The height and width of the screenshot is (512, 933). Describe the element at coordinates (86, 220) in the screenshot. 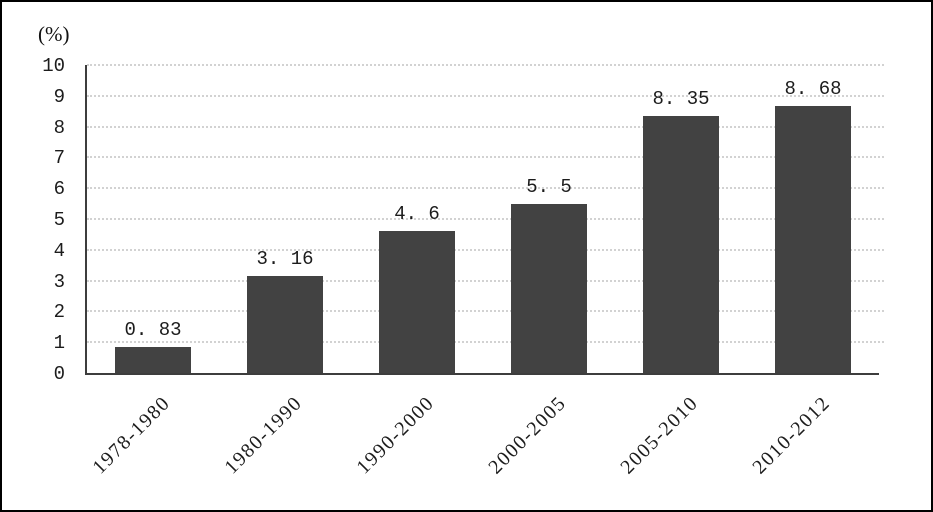

I see `y-axis` at that location.